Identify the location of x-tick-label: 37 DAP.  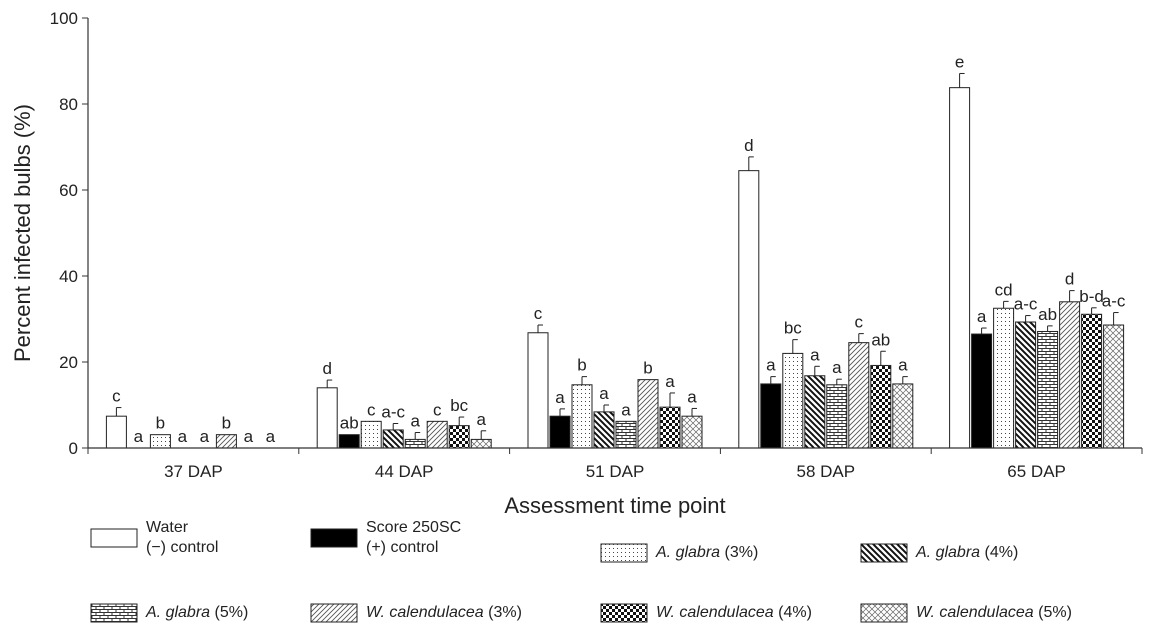
(193, 471).